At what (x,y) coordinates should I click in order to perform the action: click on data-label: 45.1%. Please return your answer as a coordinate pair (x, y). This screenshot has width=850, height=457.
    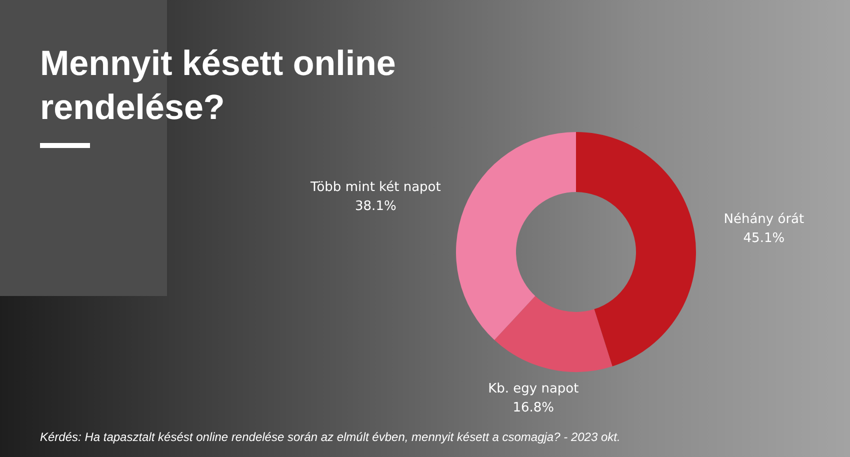
    Looking at the image, I should click on (764, 238).